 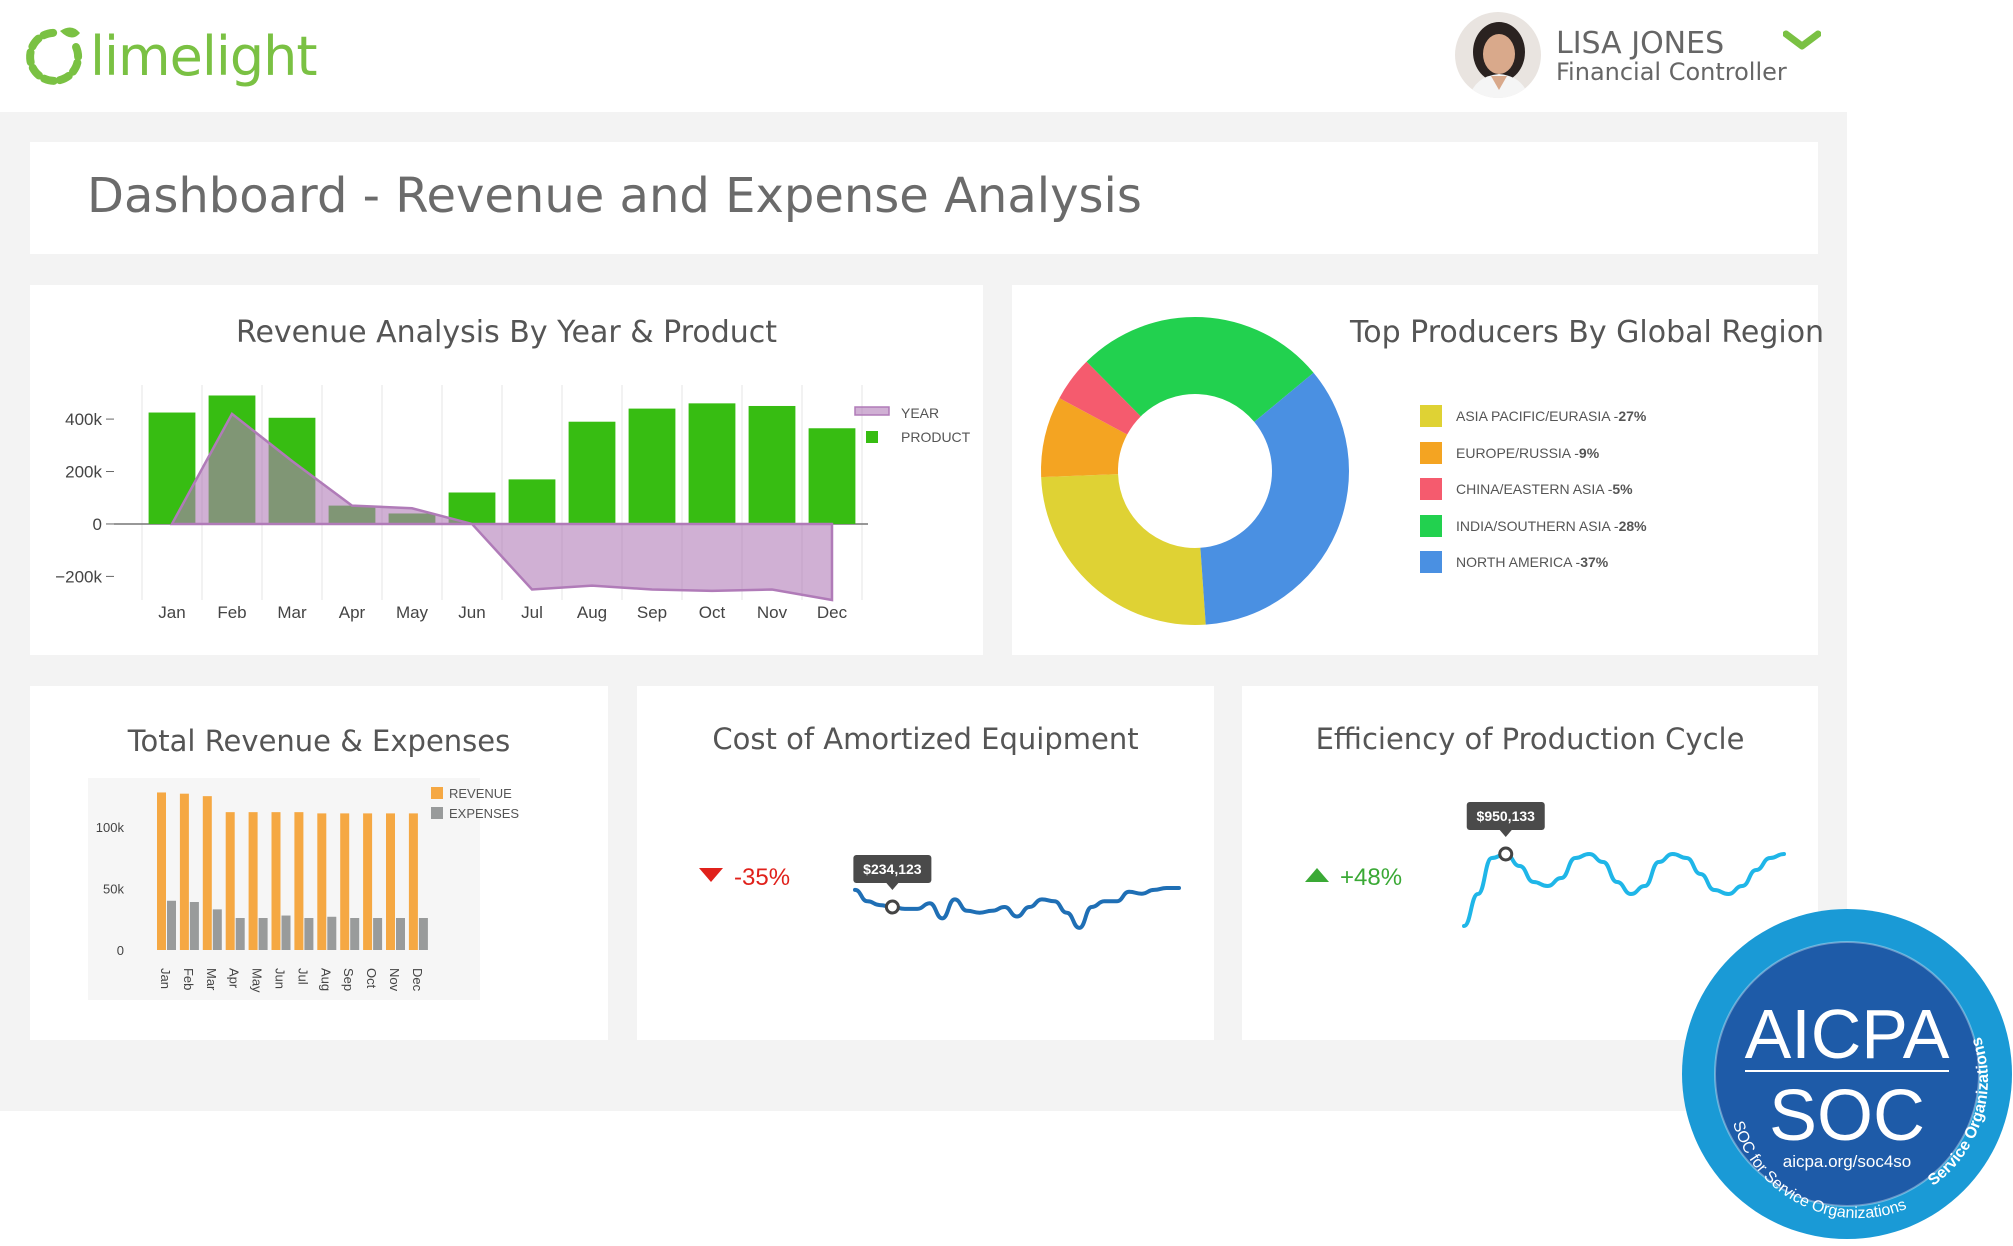 I want to click on legend-percent: 9%, so click(x=1589, y=452).